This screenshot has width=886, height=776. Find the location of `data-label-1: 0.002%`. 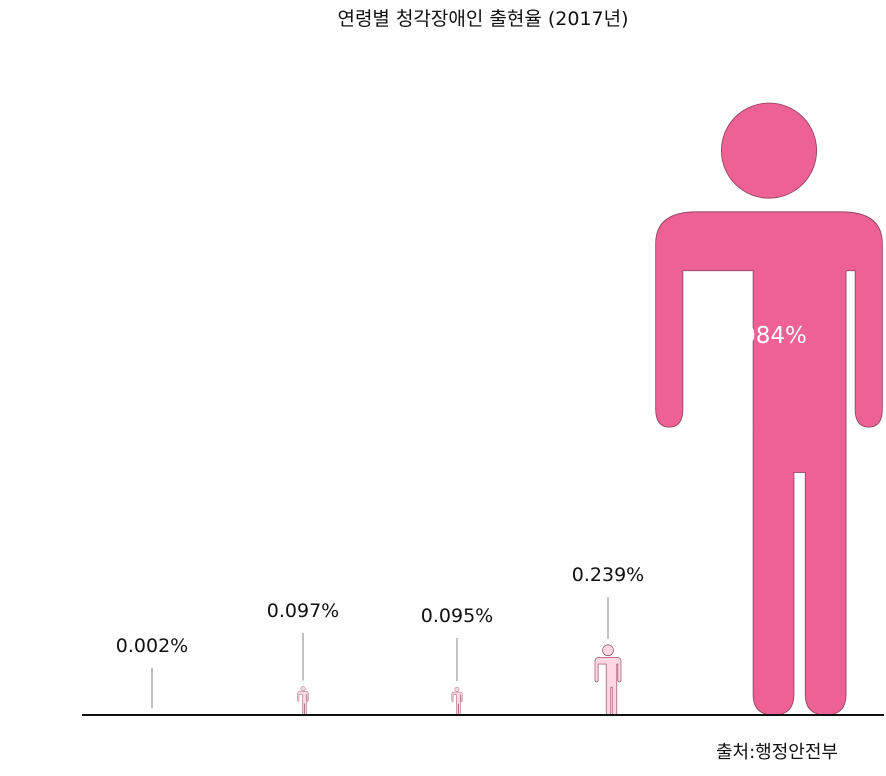

data-label-1: 0.002% is located at coordinates (152, 646).